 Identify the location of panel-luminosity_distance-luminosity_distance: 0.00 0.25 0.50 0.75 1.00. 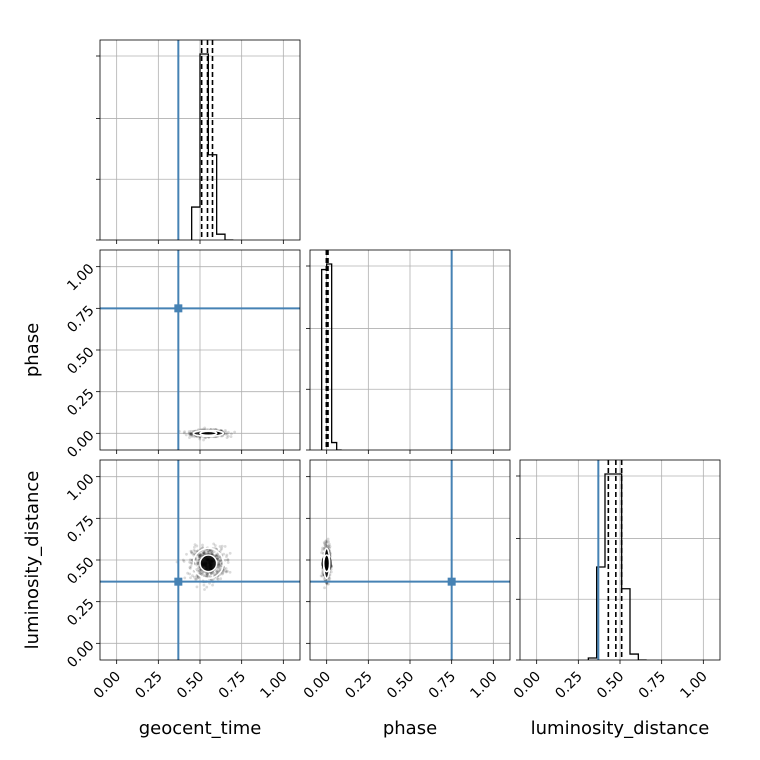
(616, 580).